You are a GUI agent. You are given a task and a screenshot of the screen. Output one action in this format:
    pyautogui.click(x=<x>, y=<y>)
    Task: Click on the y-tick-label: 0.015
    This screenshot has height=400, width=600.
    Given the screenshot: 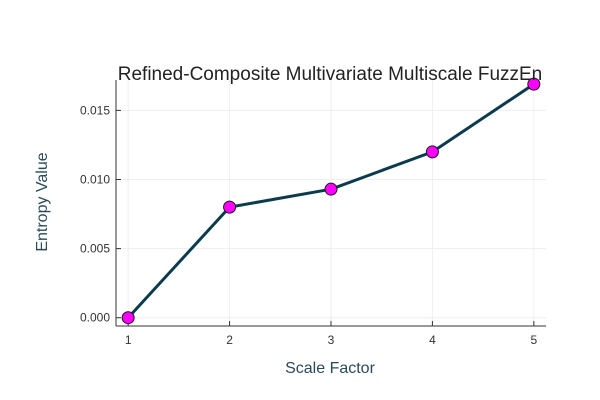 What is the action you would take?
    pyautogui.click(x=95, y=110)
    